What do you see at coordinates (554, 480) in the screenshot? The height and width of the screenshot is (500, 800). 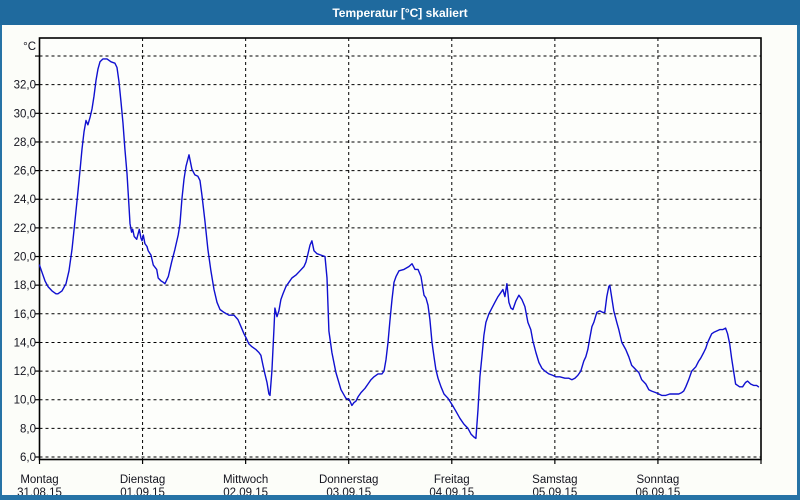 I see `x-weekday-label: Samstag` at bounding box center [554, 480].